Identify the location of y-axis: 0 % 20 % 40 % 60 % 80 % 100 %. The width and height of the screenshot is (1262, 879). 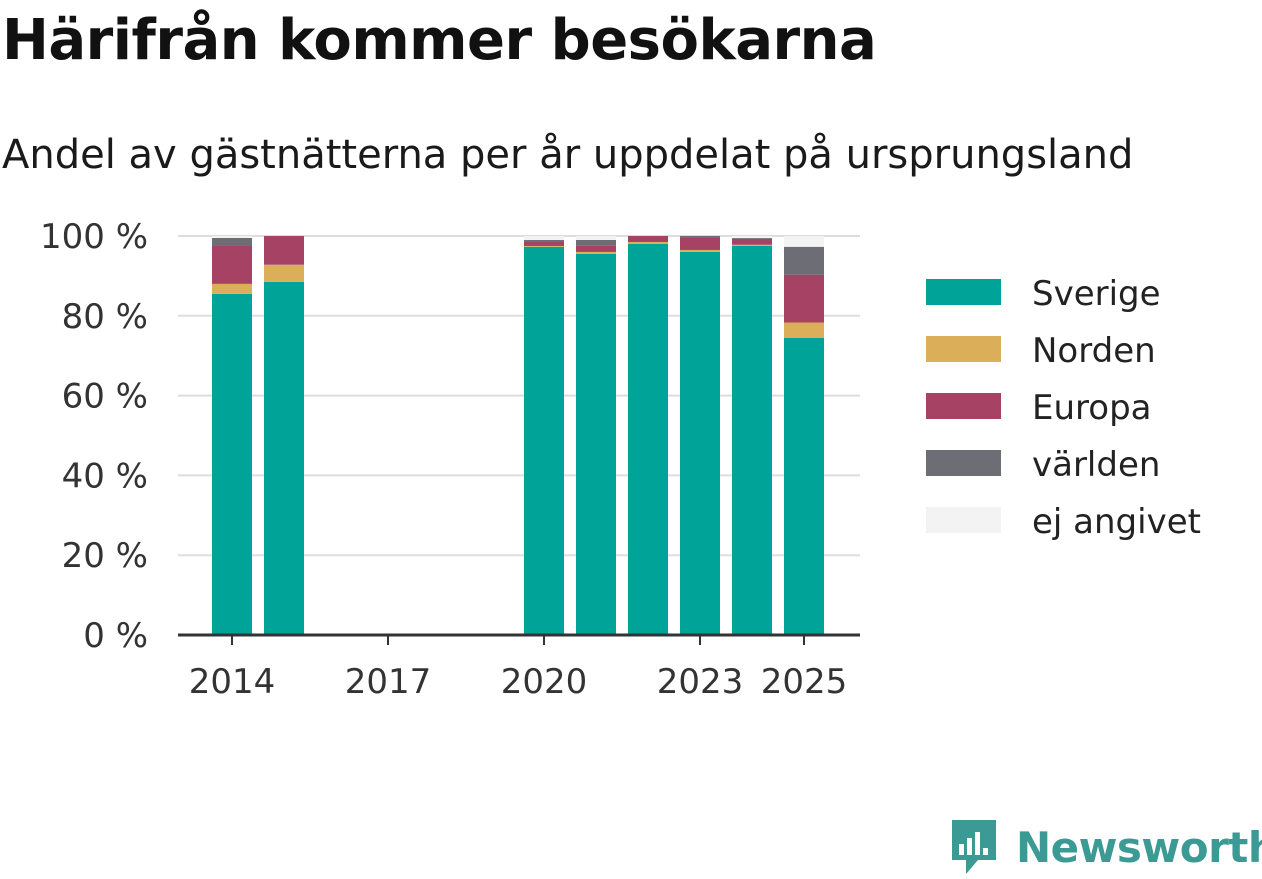
(94, 436).